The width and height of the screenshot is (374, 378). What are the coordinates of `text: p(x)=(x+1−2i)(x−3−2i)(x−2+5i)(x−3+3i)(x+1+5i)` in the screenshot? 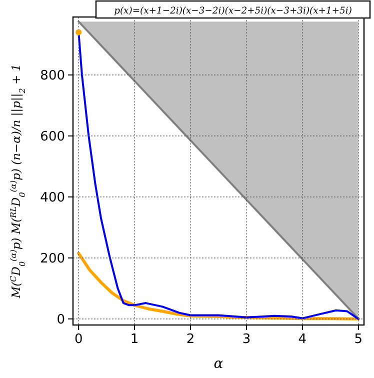 It's located at (233, 11).